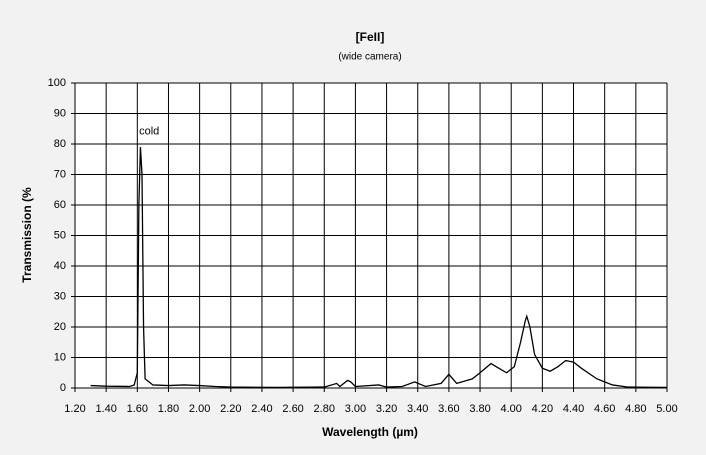 This screenshot has width=706, height=455. I want to click on y-tick-label: 70, so click(60, 174).